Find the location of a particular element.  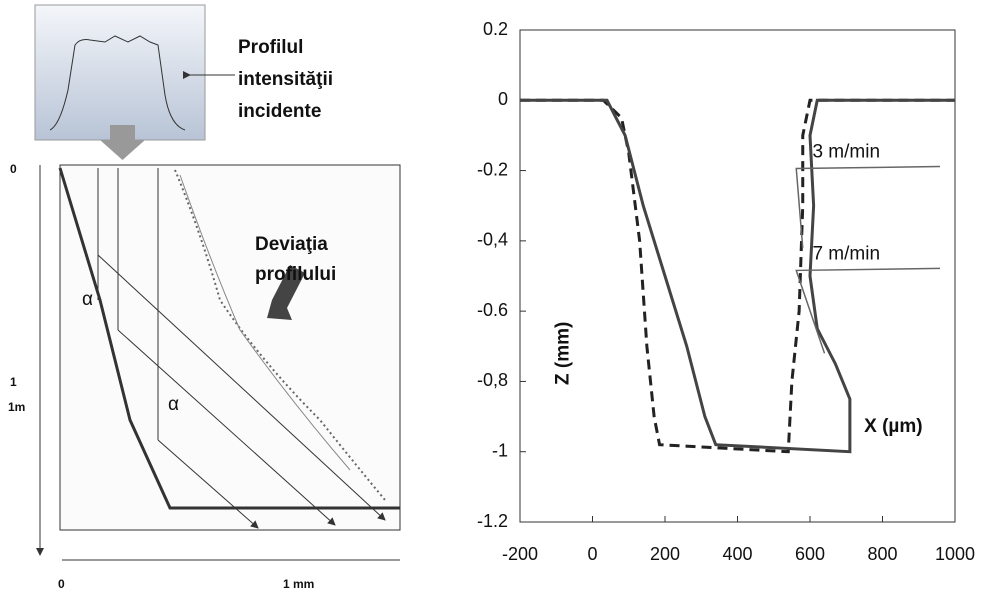

x-tick-label: 800 is located at coordinates (882, 554).